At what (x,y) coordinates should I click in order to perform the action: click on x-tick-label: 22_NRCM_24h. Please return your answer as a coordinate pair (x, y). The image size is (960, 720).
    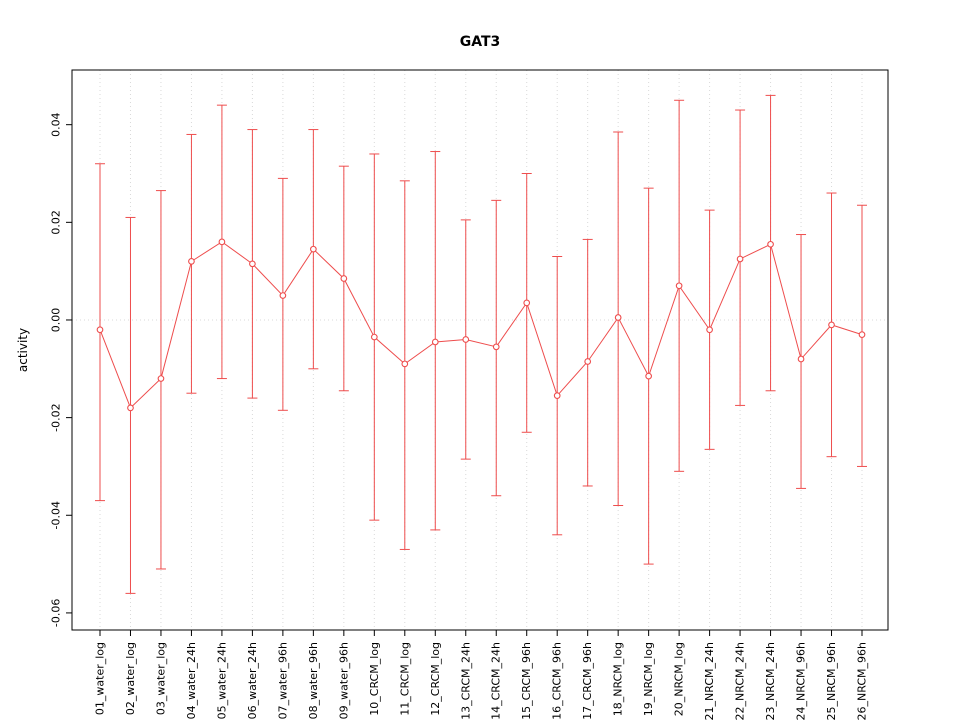
    Looking at the image, I should click on (740, 681).